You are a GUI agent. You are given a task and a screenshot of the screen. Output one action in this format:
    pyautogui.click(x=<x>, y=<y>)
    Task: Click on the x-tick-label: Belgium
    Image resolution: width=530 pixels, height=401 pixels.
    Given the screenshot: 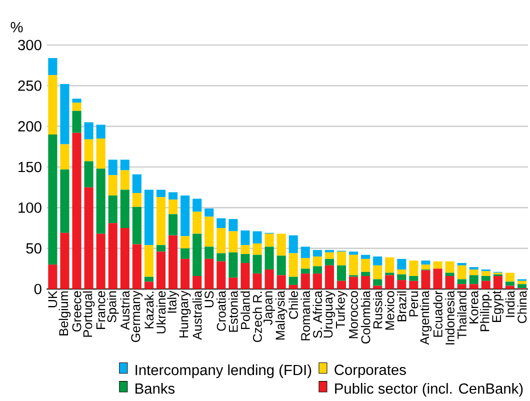 What is the action you would take?
    pyautogui.click(x=64, y=313)
    